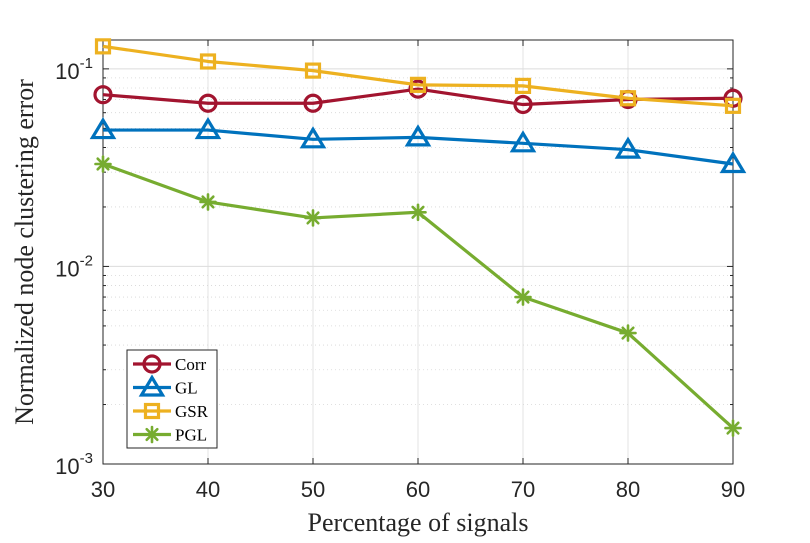 This screenshot has width=810, height=543. What do you see at coordinates (170, 364) in the screenshot?
I see `legend-entry-corr: Corr` at bounding box center [170, 364].